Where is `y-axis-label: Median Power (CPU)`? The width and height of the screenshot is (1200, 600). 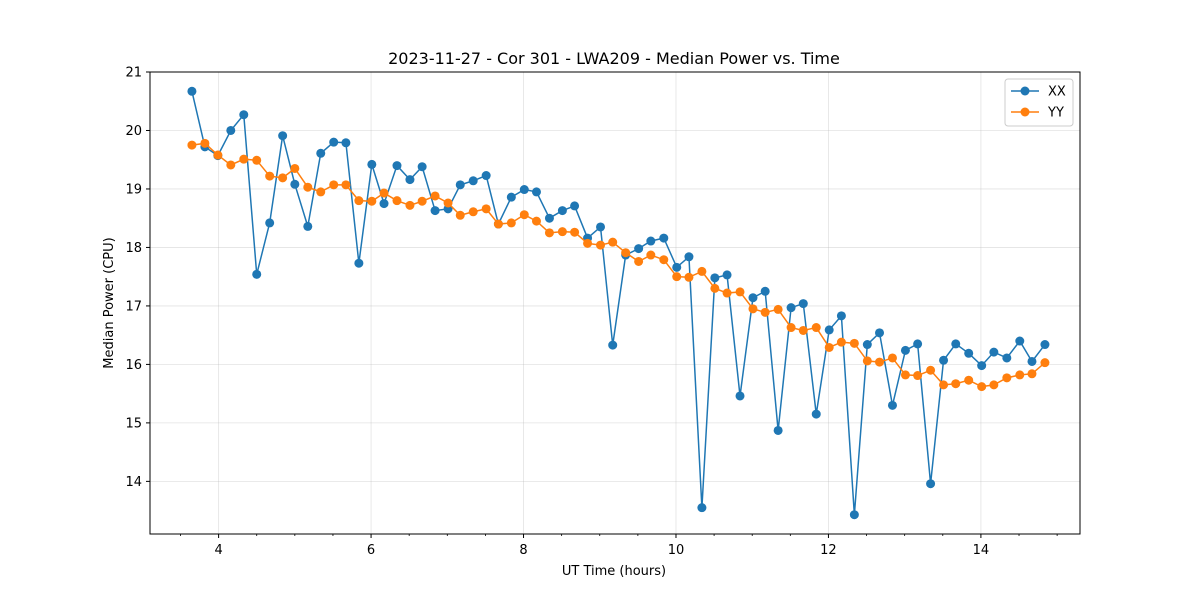
y-axis-label: Median Power (CPU) is located at coordinates (109, 302).